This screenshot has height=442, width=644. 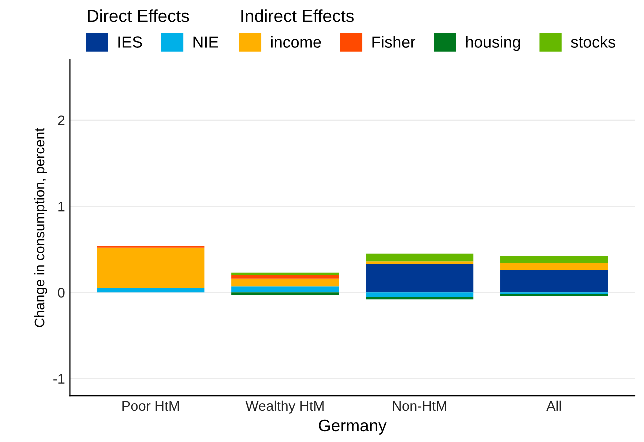 I want to click on text: Indirect Effects, so click(x=298, y=16).